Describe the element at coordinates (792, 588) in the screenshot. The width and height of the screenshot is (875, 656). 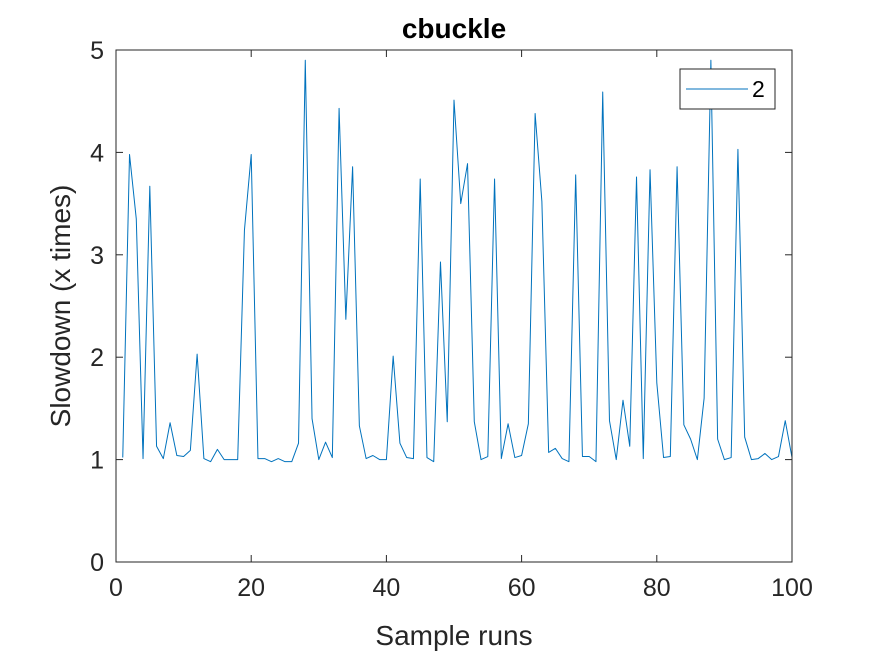
I see `x-tick-label: 100` at that location.